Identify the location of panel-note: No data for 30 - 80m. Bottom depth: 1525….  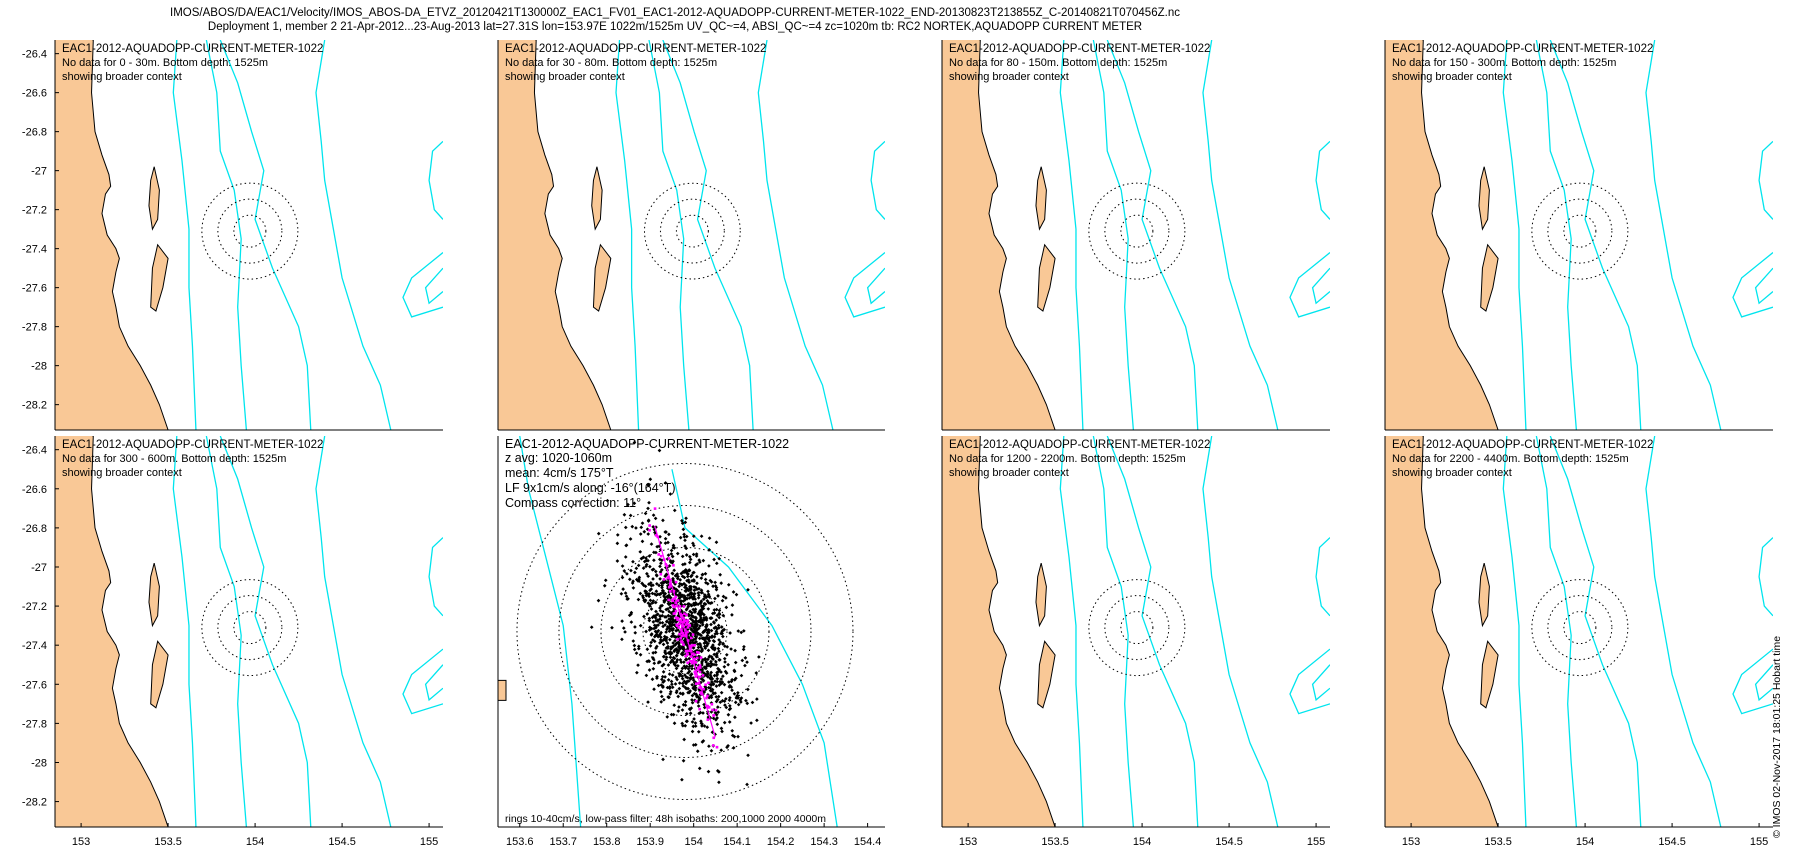
(611, 63).